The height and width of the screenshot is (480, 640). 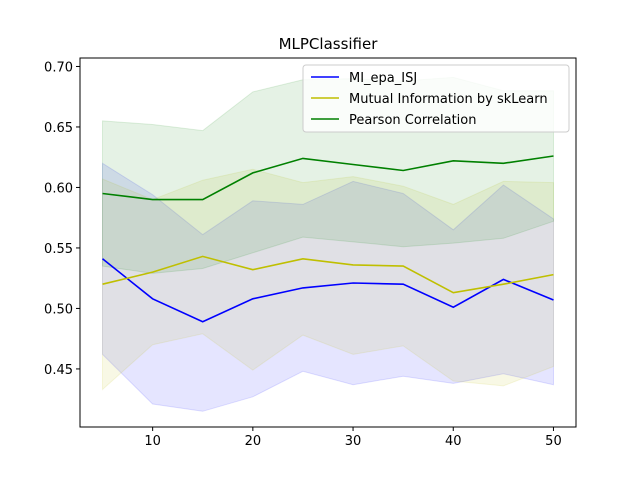 I want to click on legend-label-1: Mutual Information by skLearn, so click(x=448, y=99).